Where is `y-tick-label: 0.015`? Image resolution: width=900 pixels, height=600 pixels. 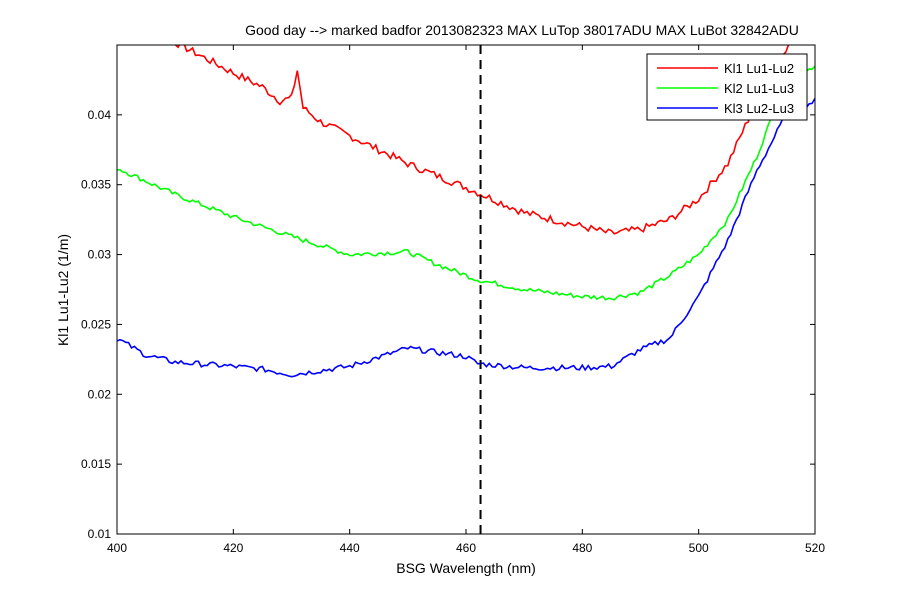 y-tick-label: 0.015 is located at coordinates (96, 464).